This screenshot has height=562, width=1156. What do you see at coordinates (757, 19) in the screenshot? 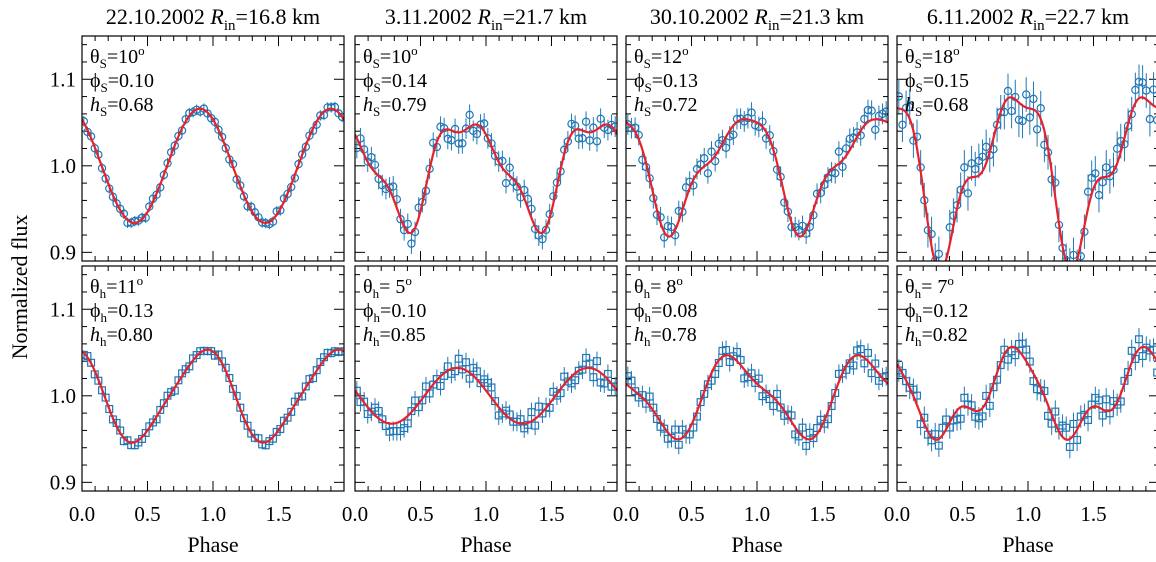
I see `column-title: 30.10.2002 Rin=21.3 km` at bounding box center [757, 19].